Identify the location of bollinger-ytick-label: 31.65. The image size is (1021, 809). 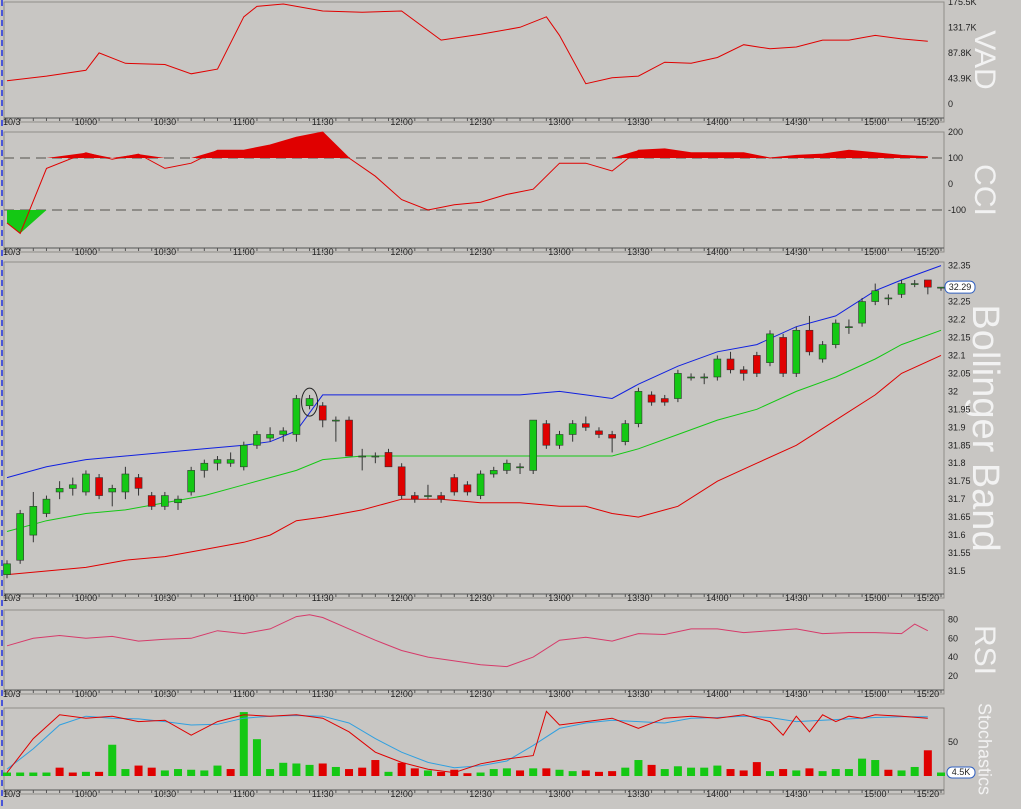
(959, 517).